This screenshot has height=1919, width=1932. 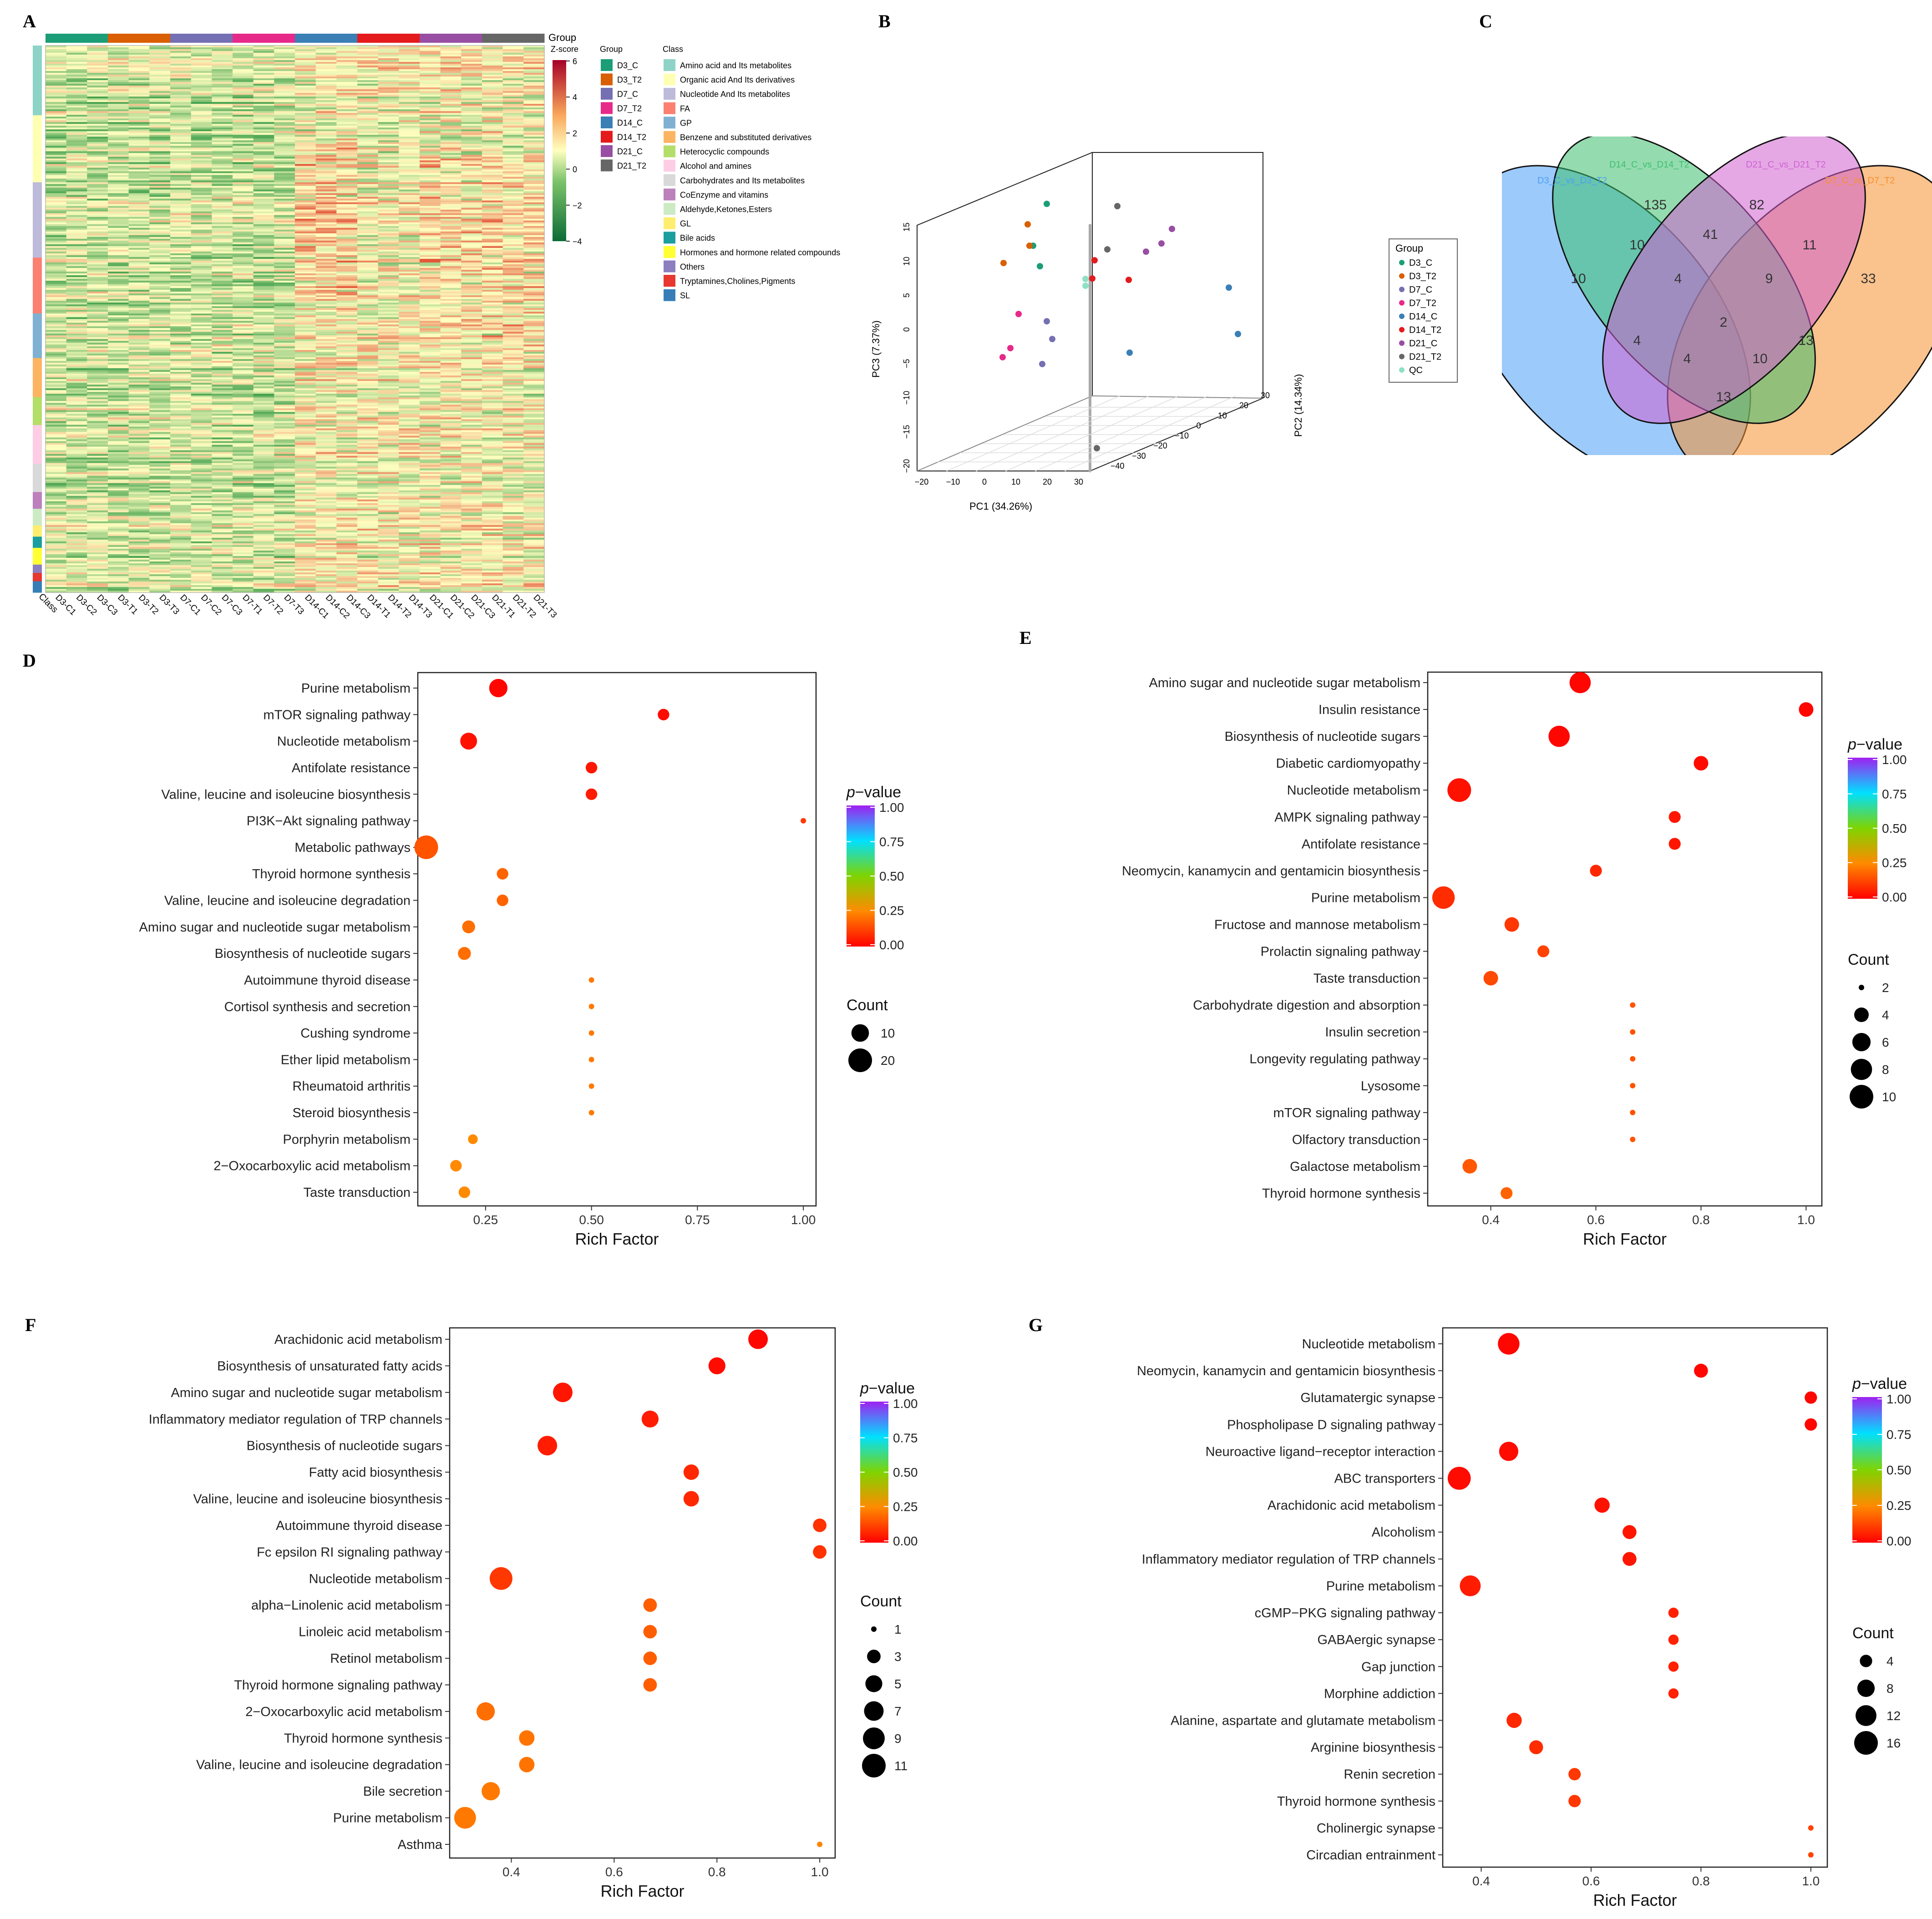 What do you see at coordinates (685, 295) in the screenshot?
I see `class-legend-label-17: SL` at bounding box center [685, 295].